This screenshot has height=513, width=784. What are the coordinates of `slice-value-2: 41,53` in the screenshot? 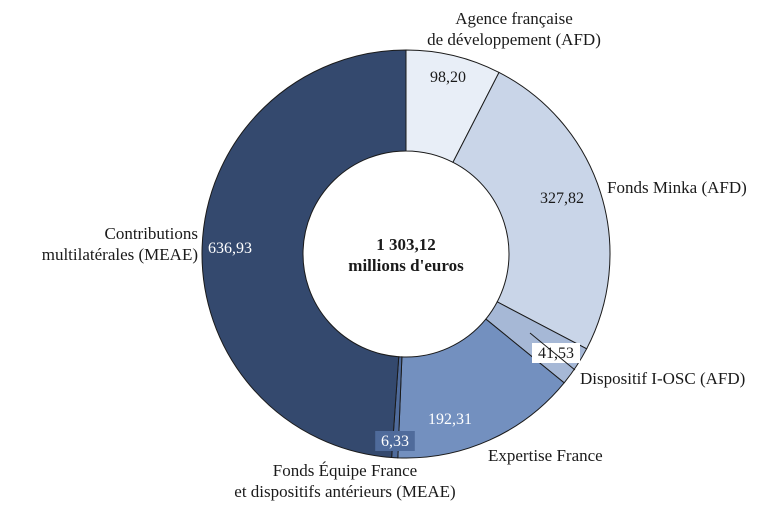 It's located at (556, 353).